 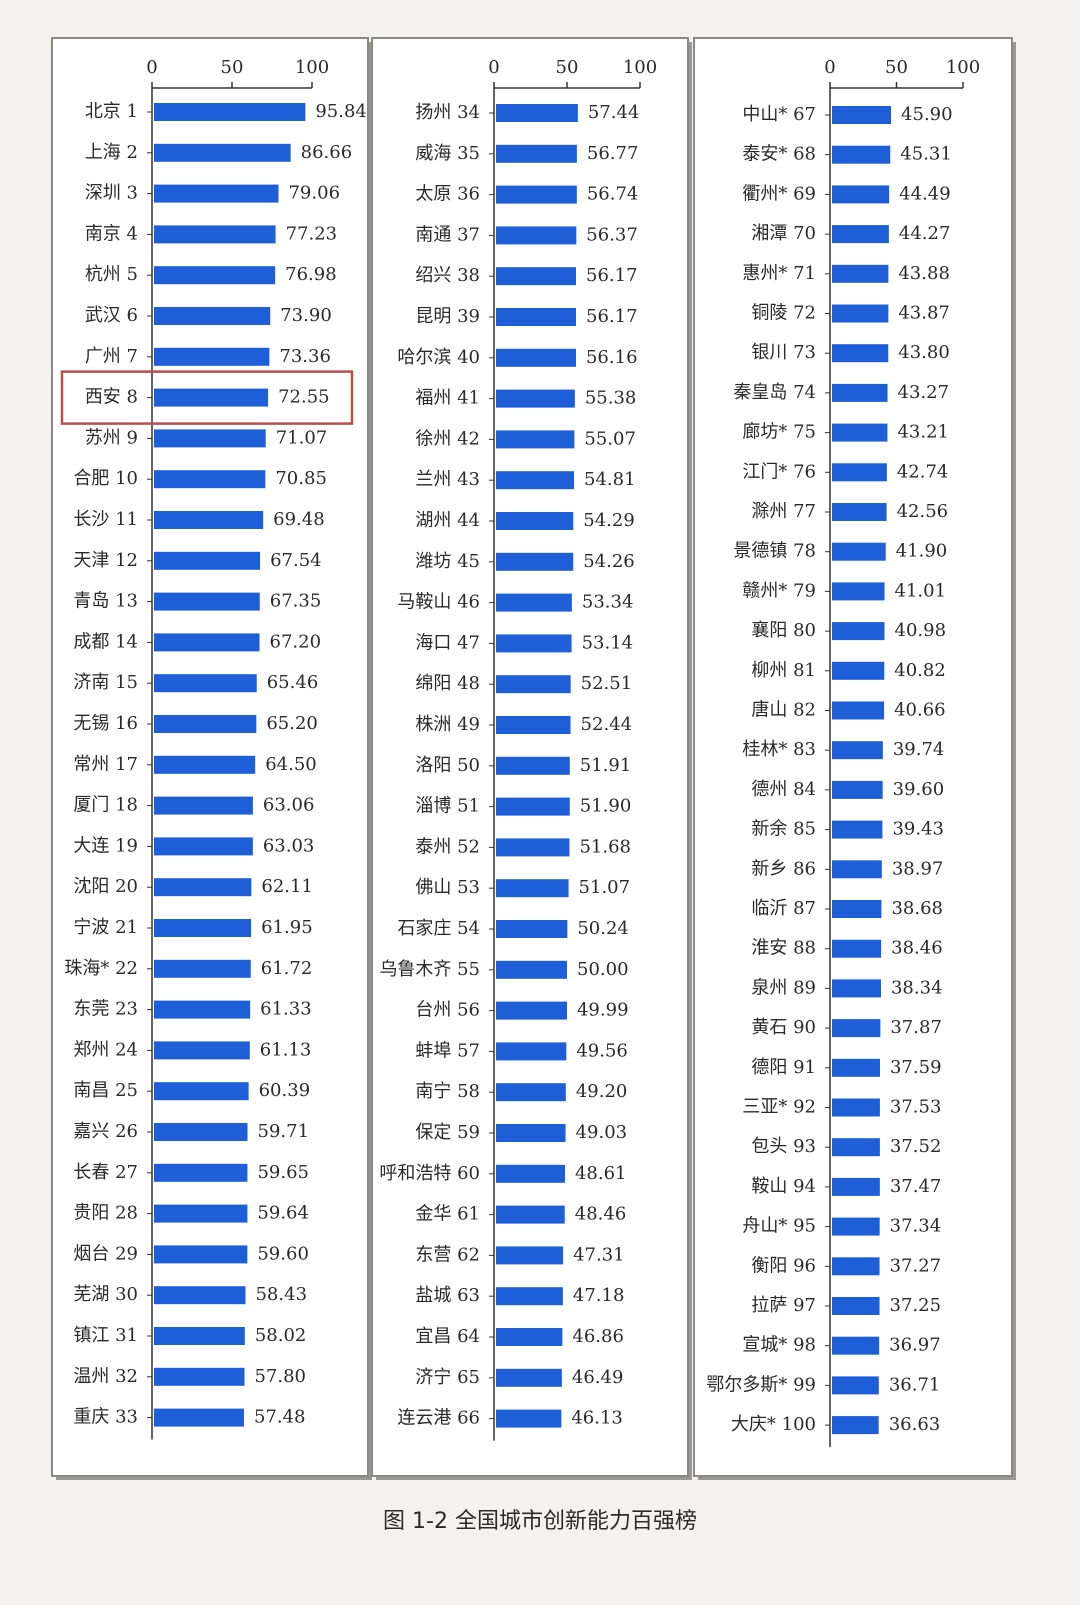 What do you see at coordinates (438, 357) in the screenshot?
I see `category-label: 哈尔滨 40` at bounding box center [438, 357].